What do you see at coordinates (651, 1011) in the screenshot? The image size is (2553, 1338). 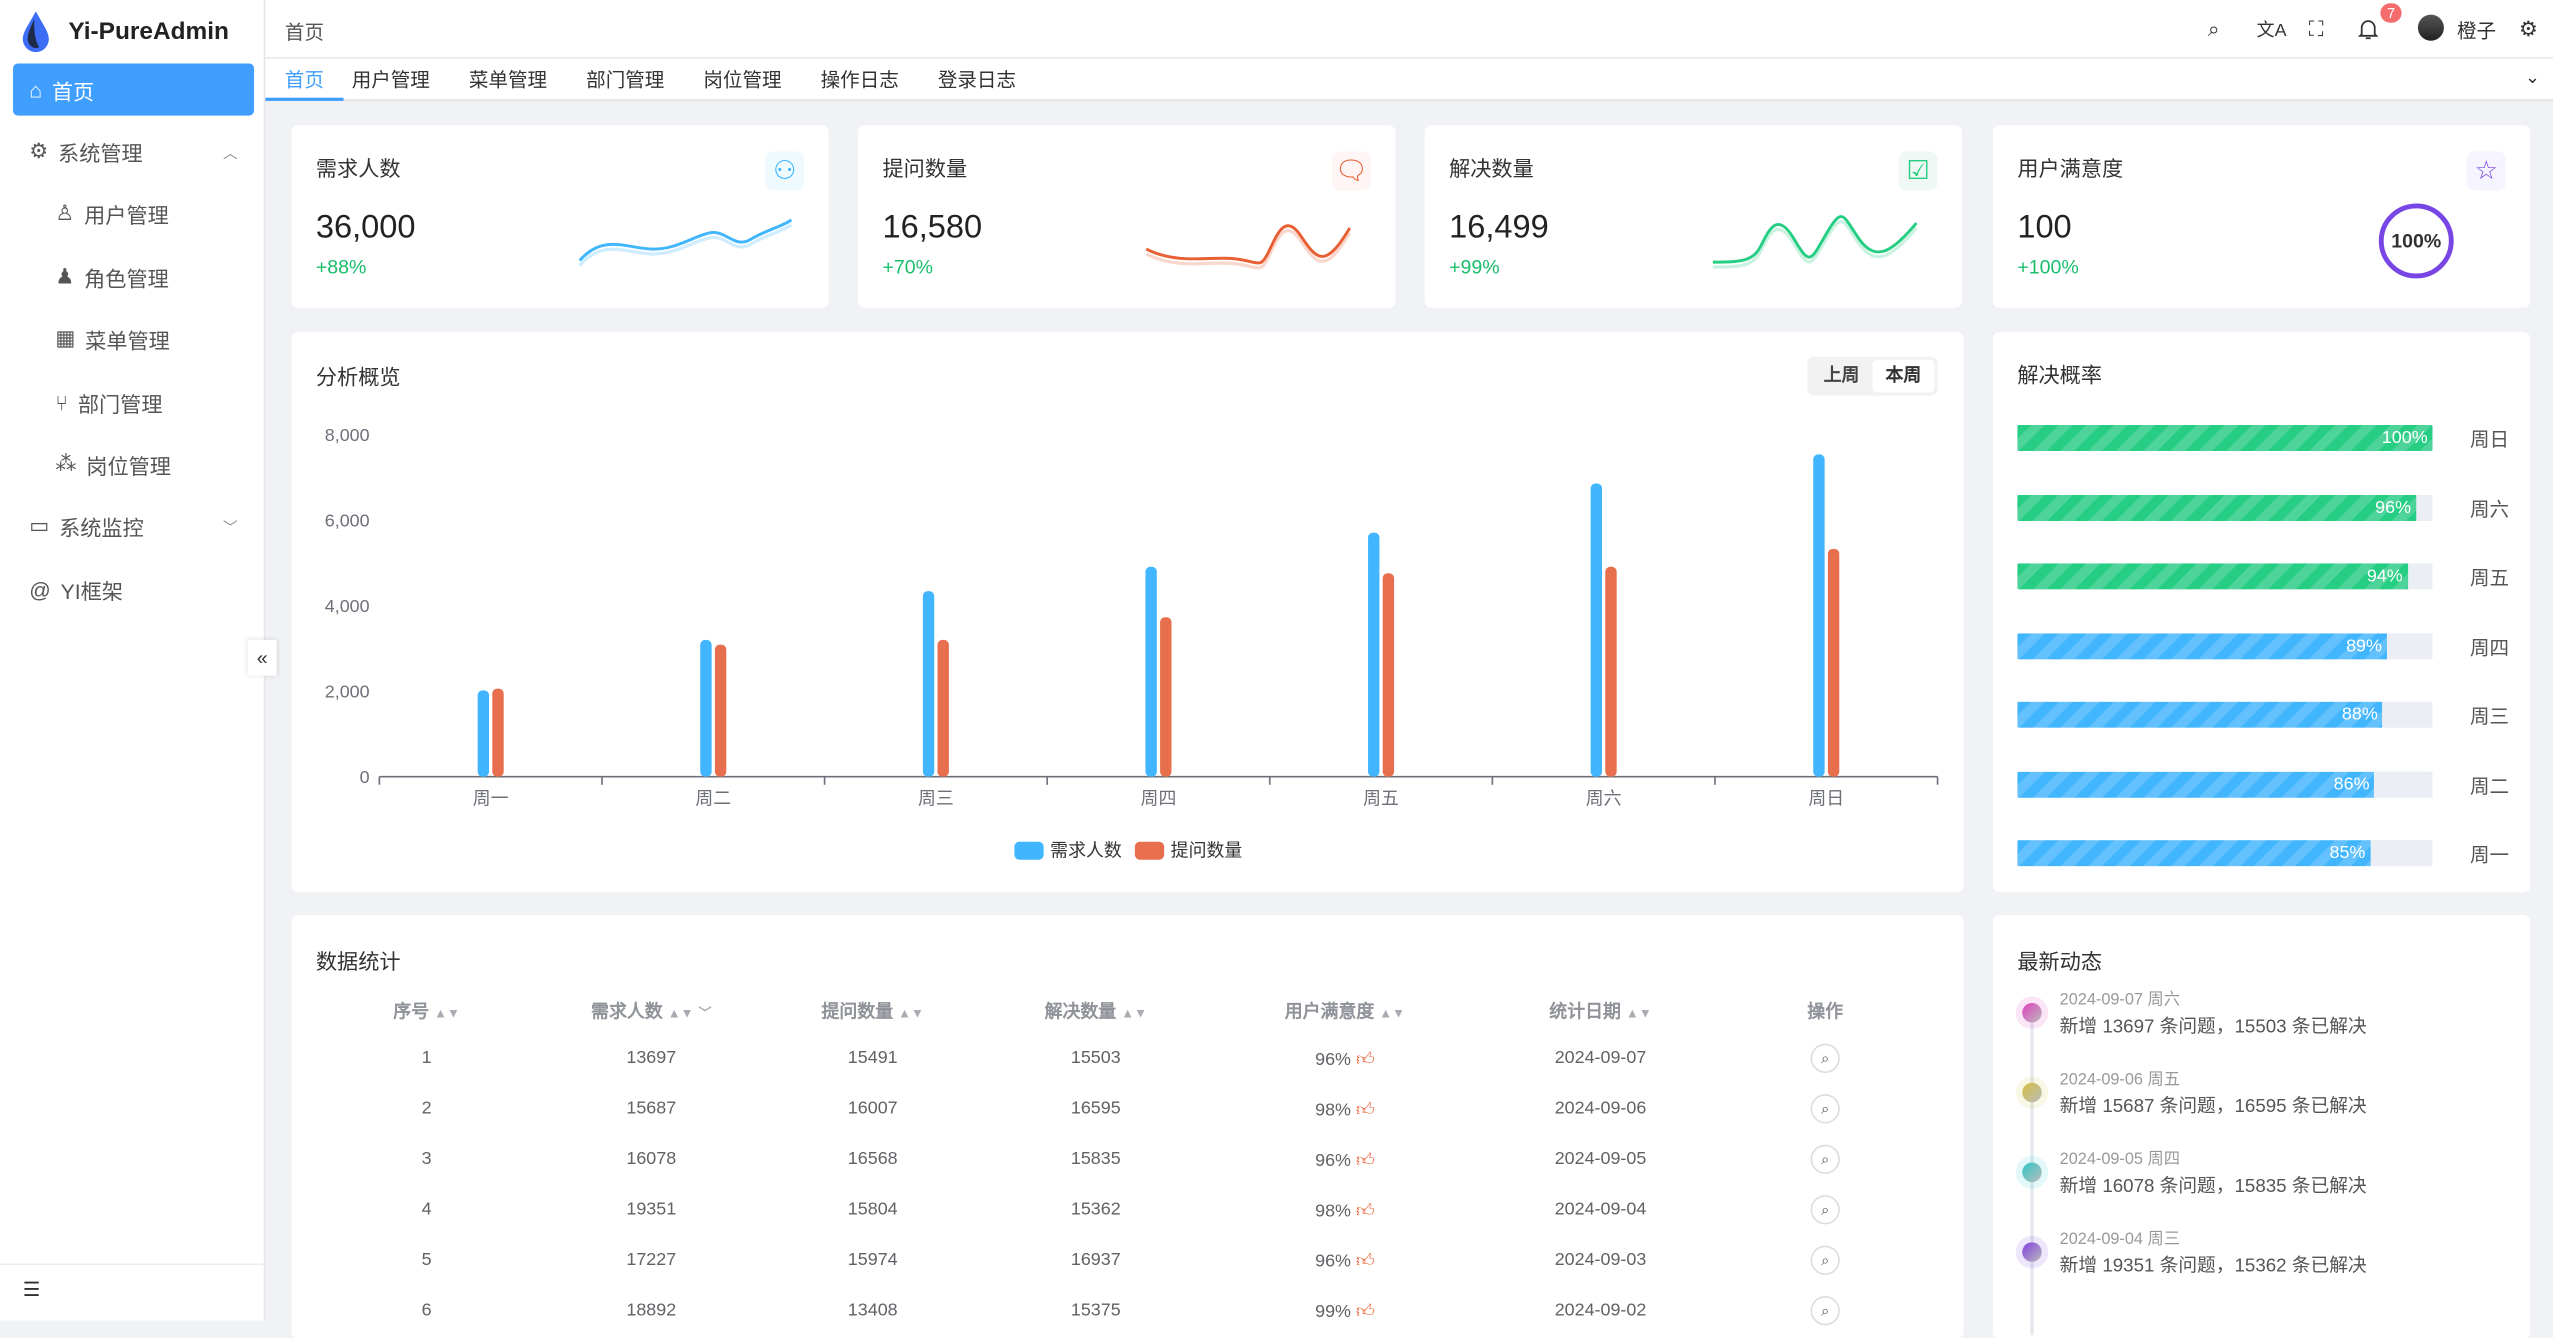 I see `column-header-1: 需求人数 ▲▼ ﹀` at bounding box center [651, 1011].